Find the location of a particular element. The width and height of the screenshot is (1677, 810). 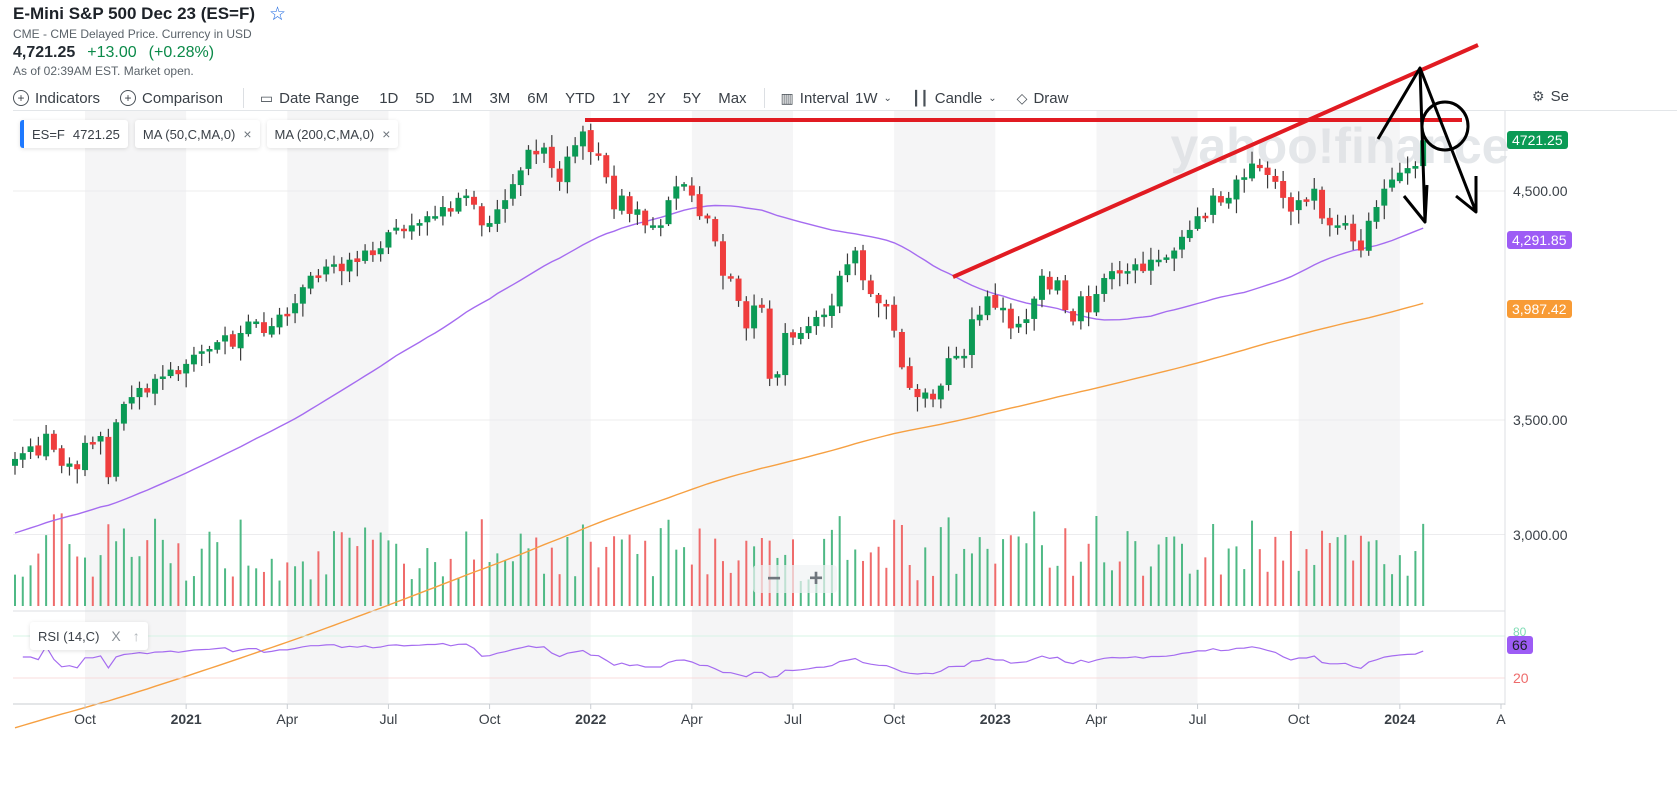

range-max: Max is located at coordinates (732, 98).